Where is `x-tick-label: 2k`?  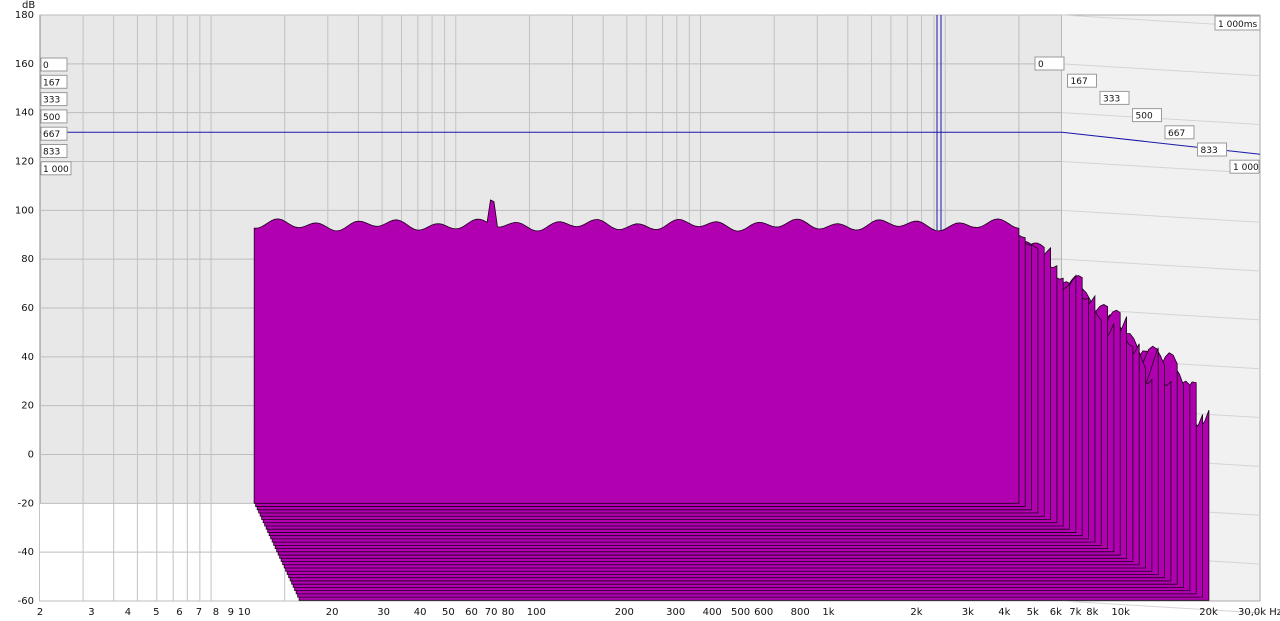
x-tick-label: 2k is located at coordinates (916, 612).